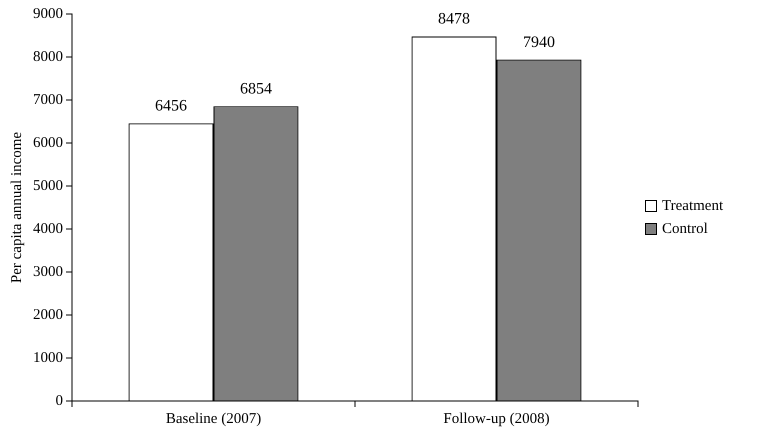 Image resolution: width=758 pixels, height=435 pixels. What do you see at coordinates (48, 56) in the screenshot?
I see `y-tick-label: 8000` at bounding box center [48, 56].